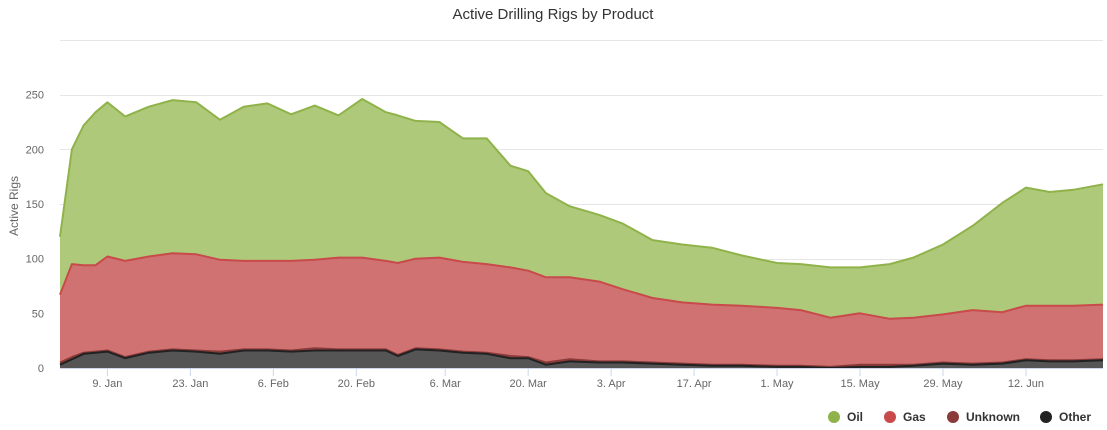 This screenshot has width=1107, height=430. I want to click on x-tick-label: 17. Apr, so click(694, 384).